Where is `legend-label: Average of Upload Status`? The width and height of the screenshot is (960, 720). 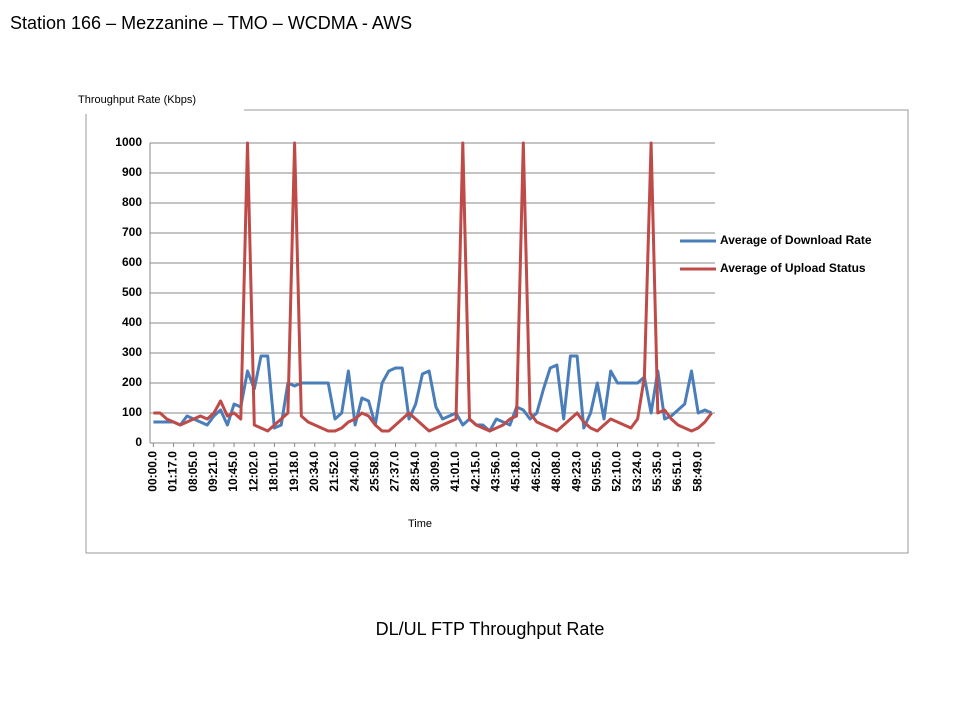
legend-label: Average of Upload Status is located at coordinates (793, 268).